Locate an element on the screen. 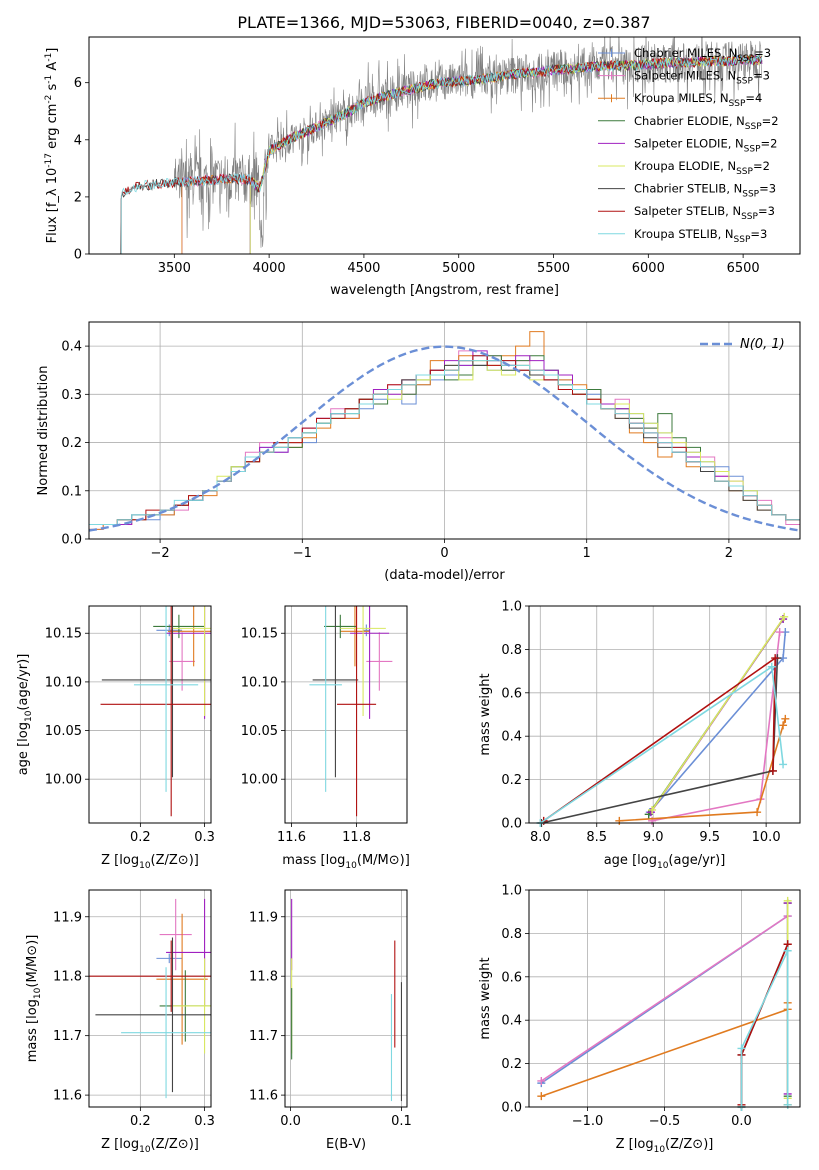 The image size is (819, 1170). x-tick-label: 8.0 is located at coordinates (540, 837).